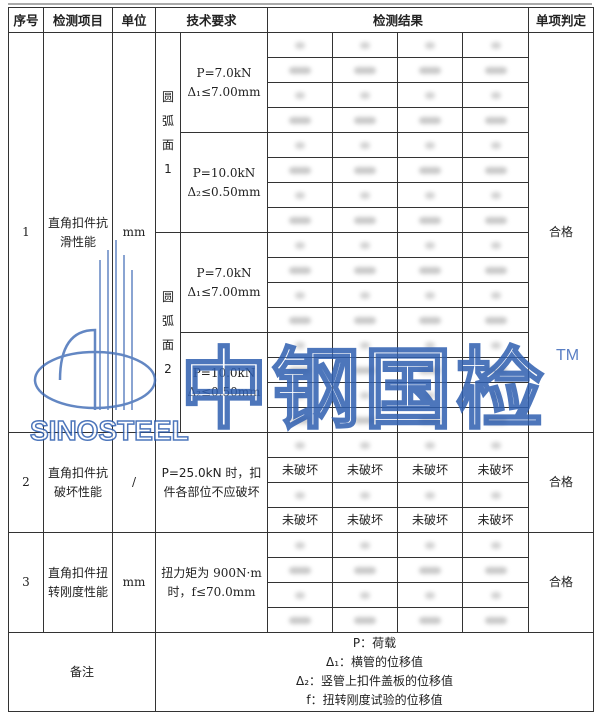  I want to click on row3-verdict: 合格, so click(561, 582).